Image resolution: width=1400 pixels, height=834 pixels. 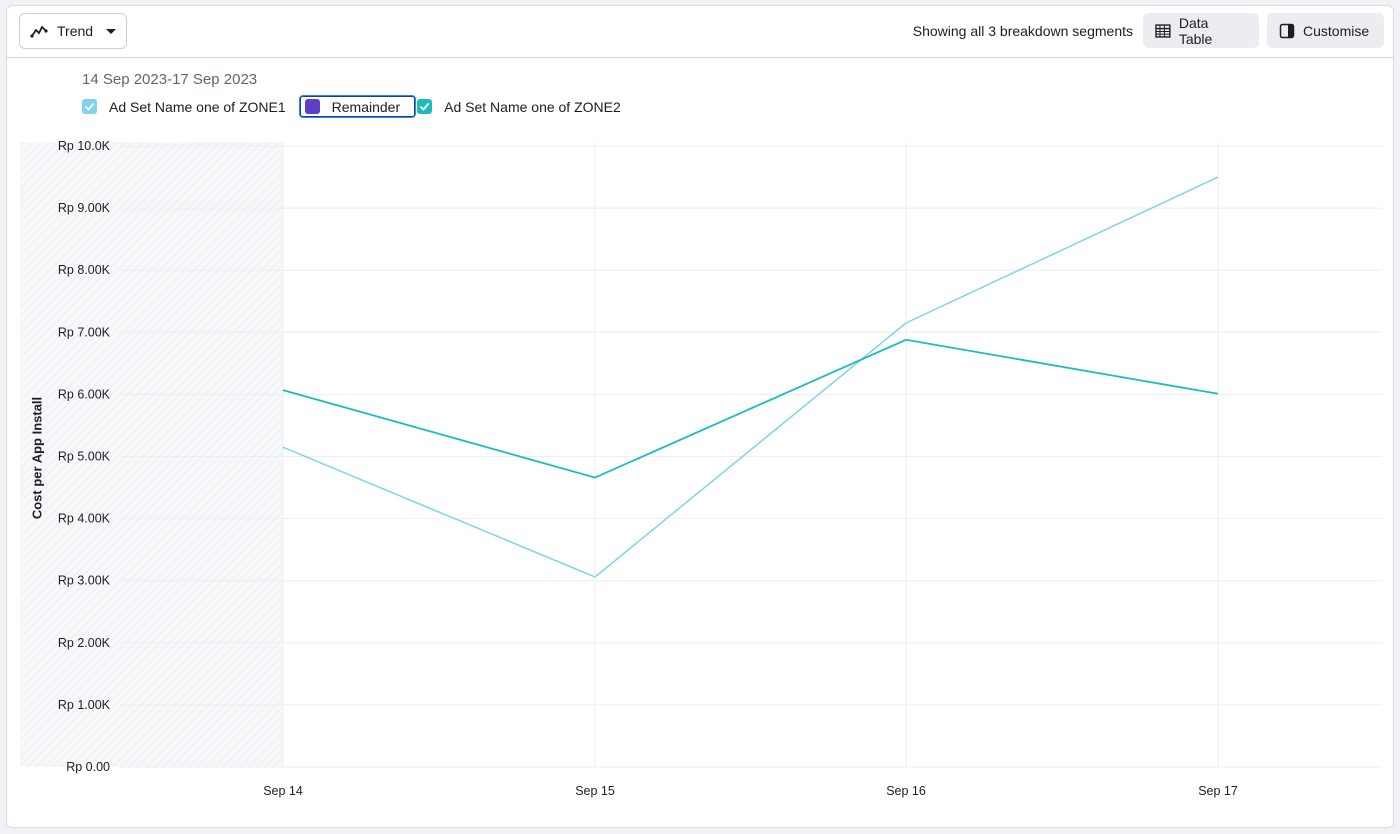 What do you see at coordinates (84, 519) in the screenshot?
I see `y-tick-label: Rp 4.00K` at bounding box center [84, 519].